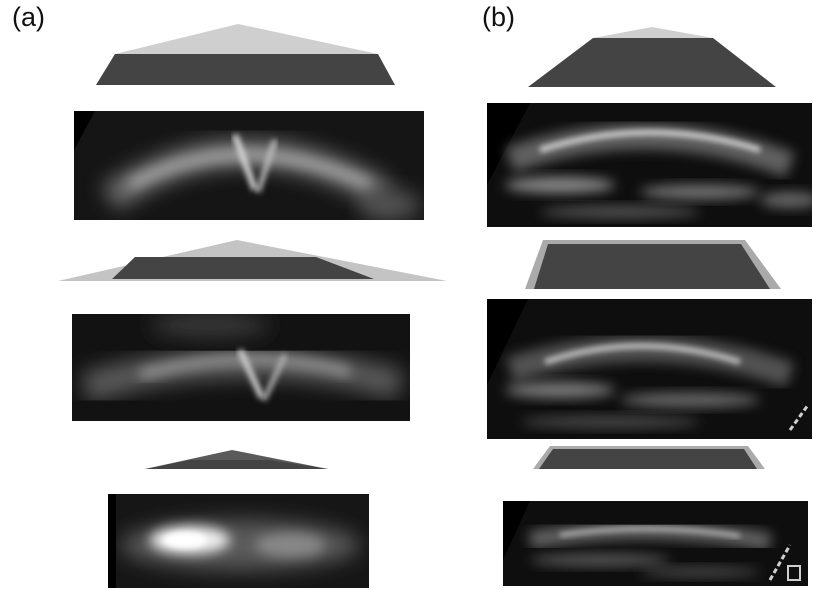 The image size is (813, 590). Describe the element at coordinates (652, 57) in the screenshot. I see `model-shape-b1` at that location.